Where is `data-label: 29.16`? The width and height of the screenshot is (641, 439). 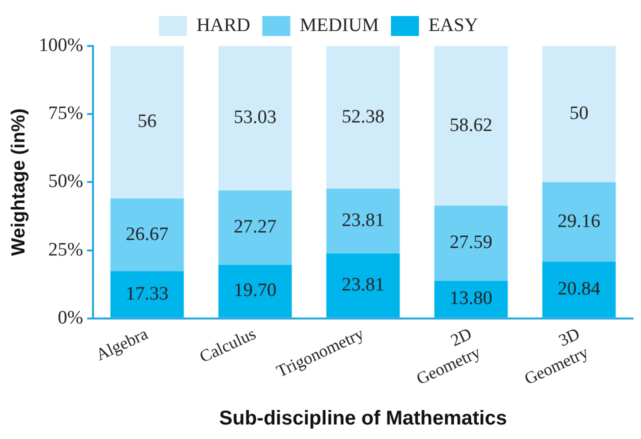
data-label: 29.16 is located at coordinates (579, 221).